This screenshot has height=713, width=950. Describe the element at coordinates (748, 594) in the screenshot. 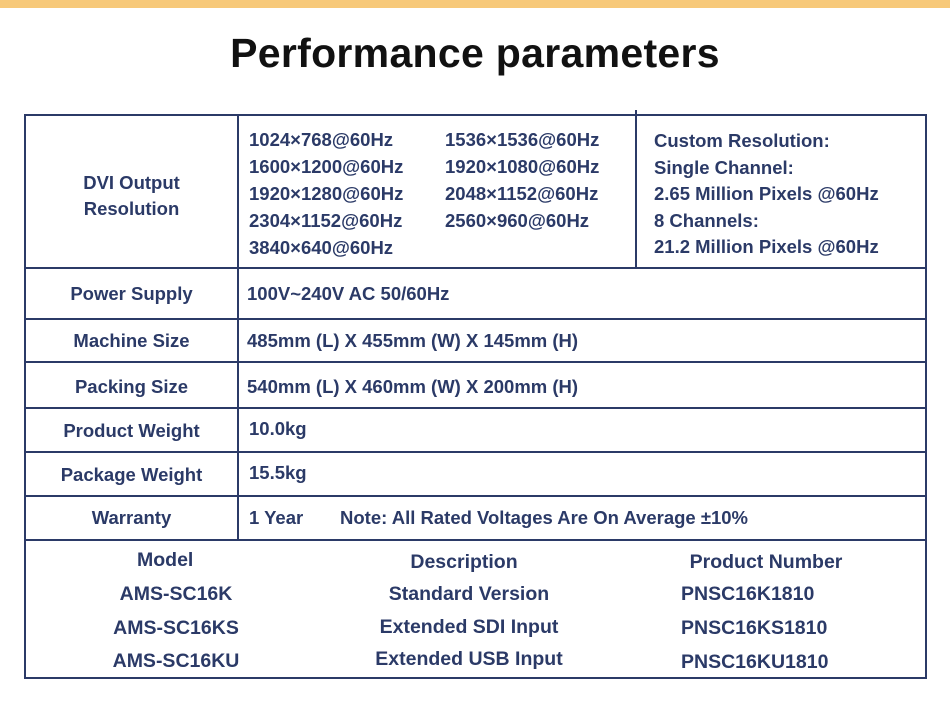

I see `product-number-cell: PNSC16K1810` at that location.